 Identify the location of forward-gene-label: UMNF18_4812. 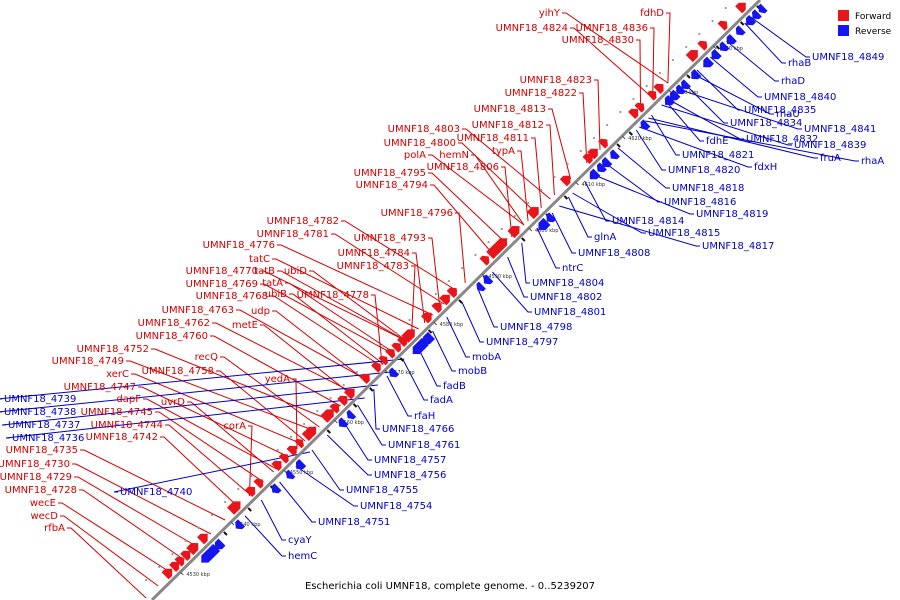
(508, 125).